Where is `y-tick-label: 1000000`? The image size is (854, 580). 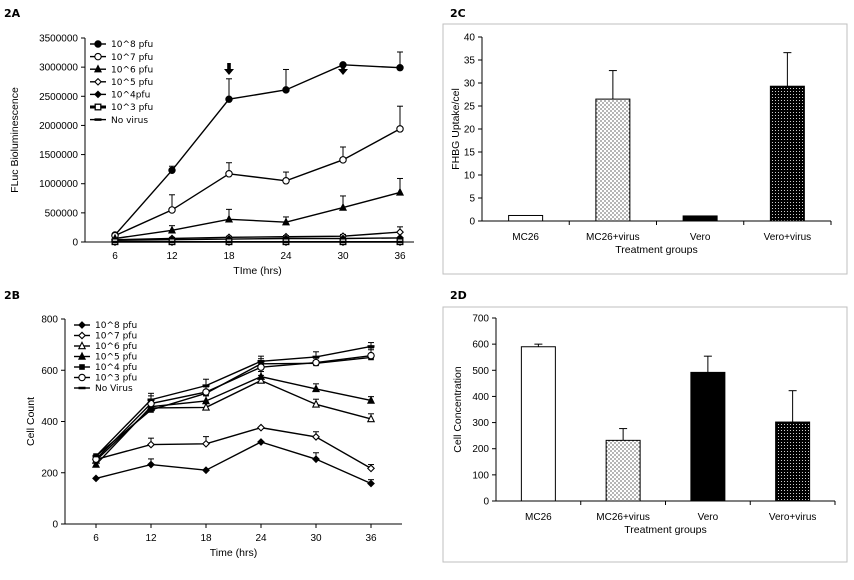 y-tick-label: 1000000 is located at coordinates (58, 184).